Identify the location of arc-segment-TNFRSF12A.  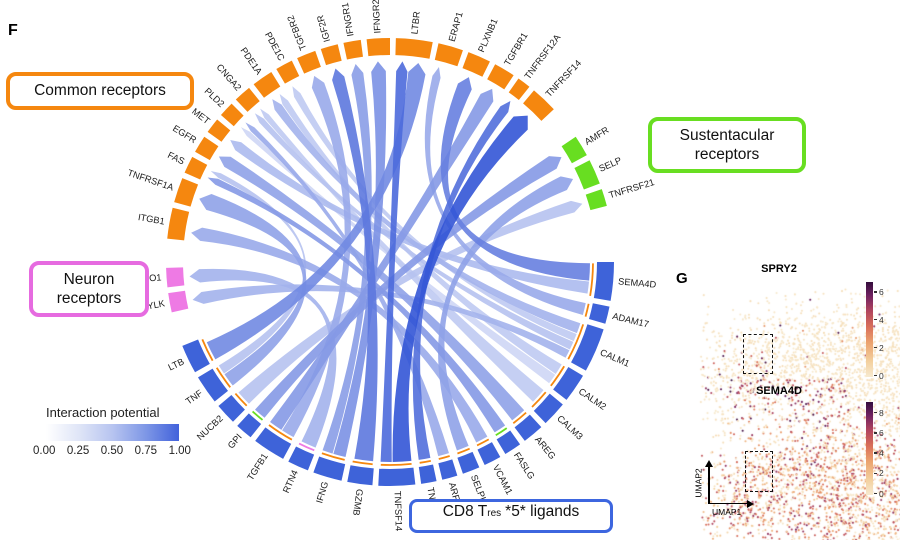
(519, 89).